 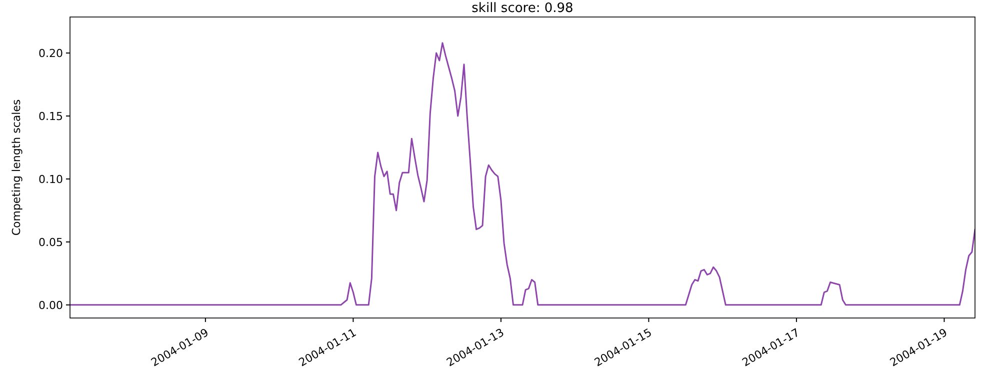 I want to click on y-tick-label: 0.10, so click(x=50, y=179).